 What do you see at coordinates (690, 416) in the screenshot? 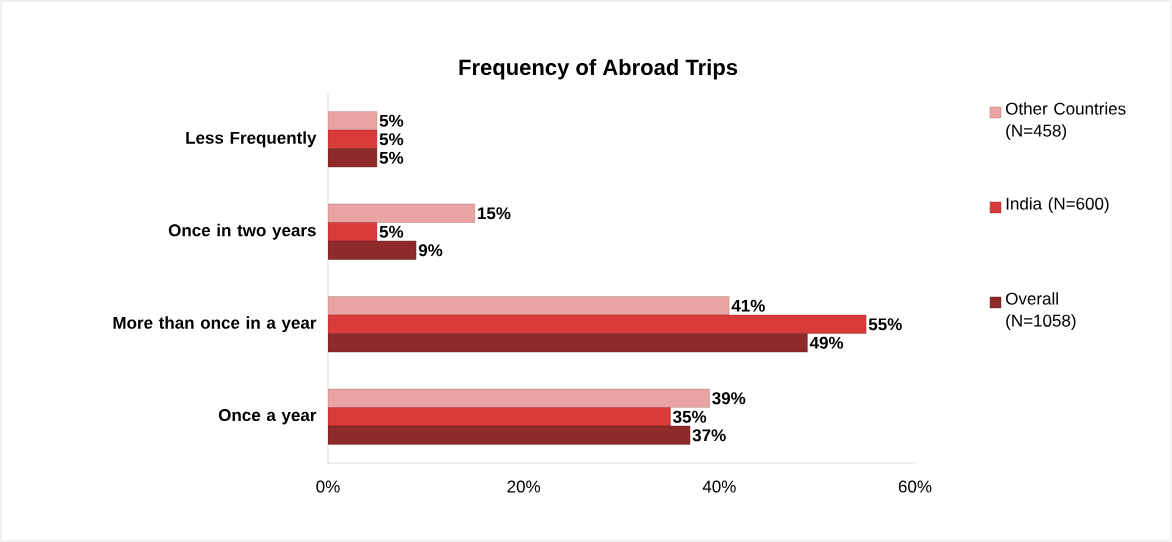
I see `data-label: 35%` at bounding box center [690, 416].